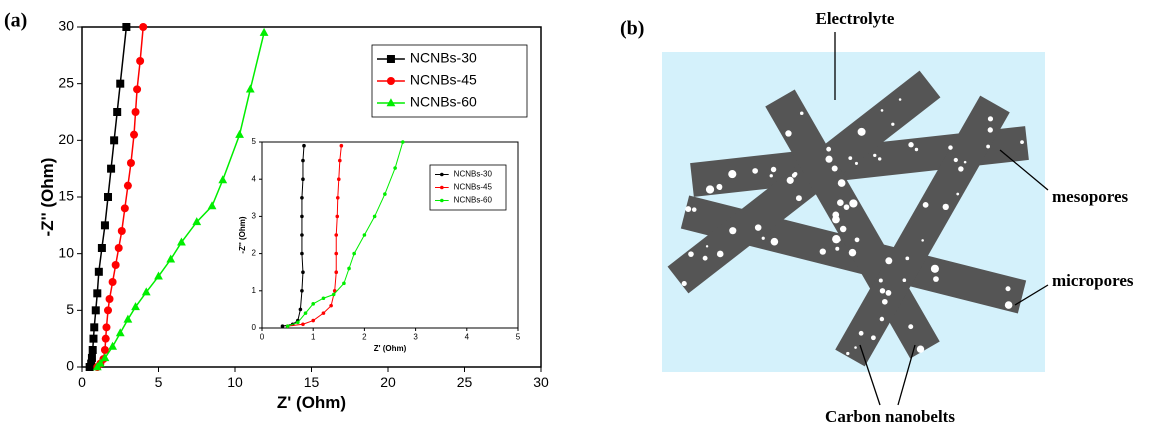 Image resolution: width=1165 pixels, height=432 pixels. What do you see at coordinates (852, 224) in the screenshot?
I see `belt` at bounding box center [852, 224].